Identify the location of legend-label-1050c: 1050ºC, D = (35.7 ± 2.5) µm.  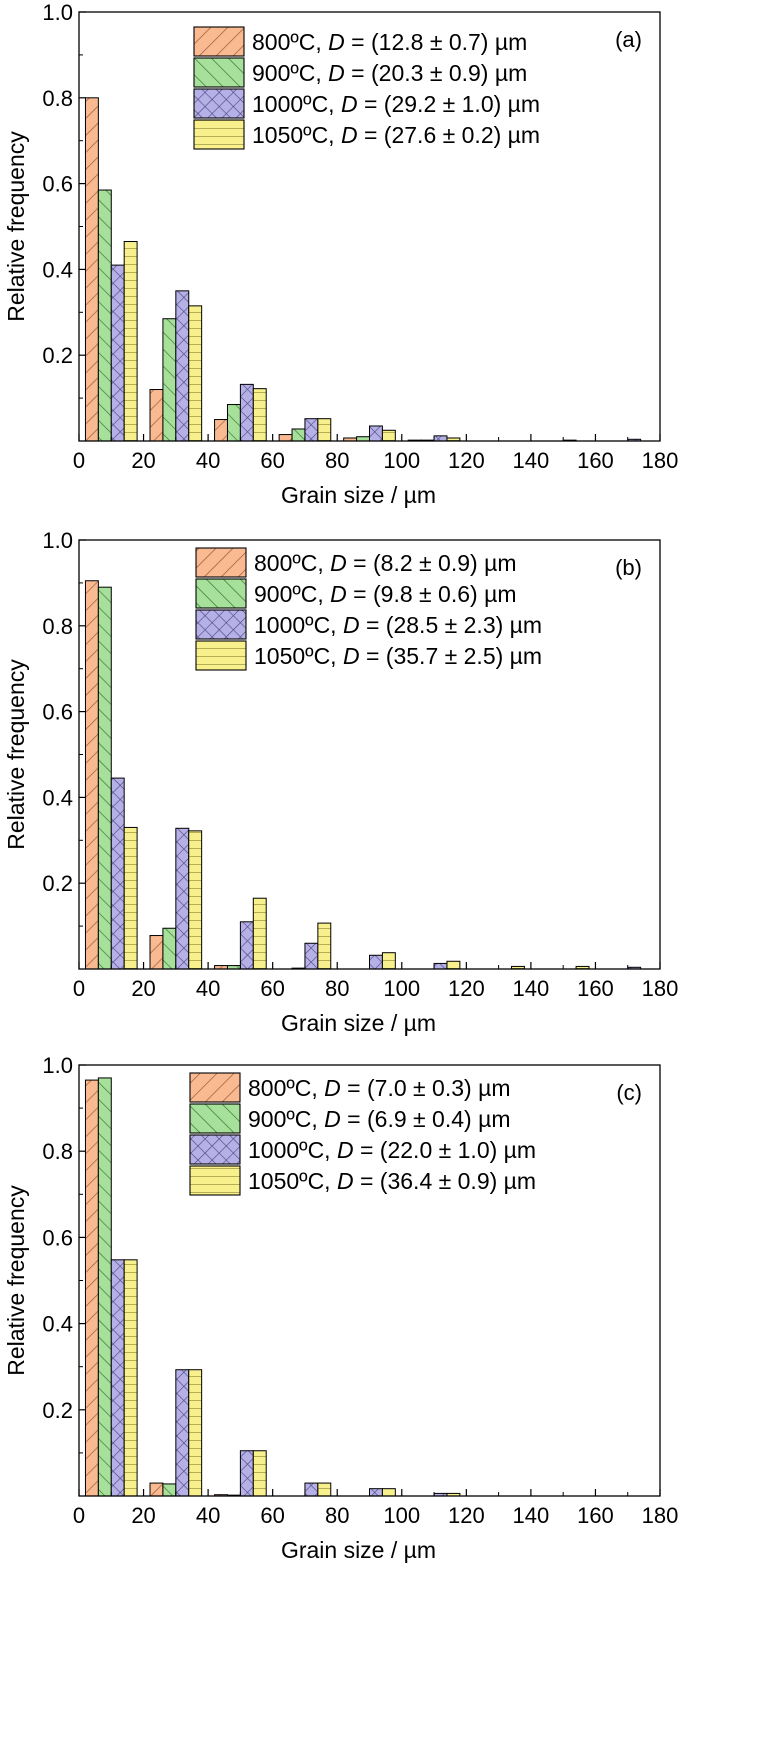
(398, 656).